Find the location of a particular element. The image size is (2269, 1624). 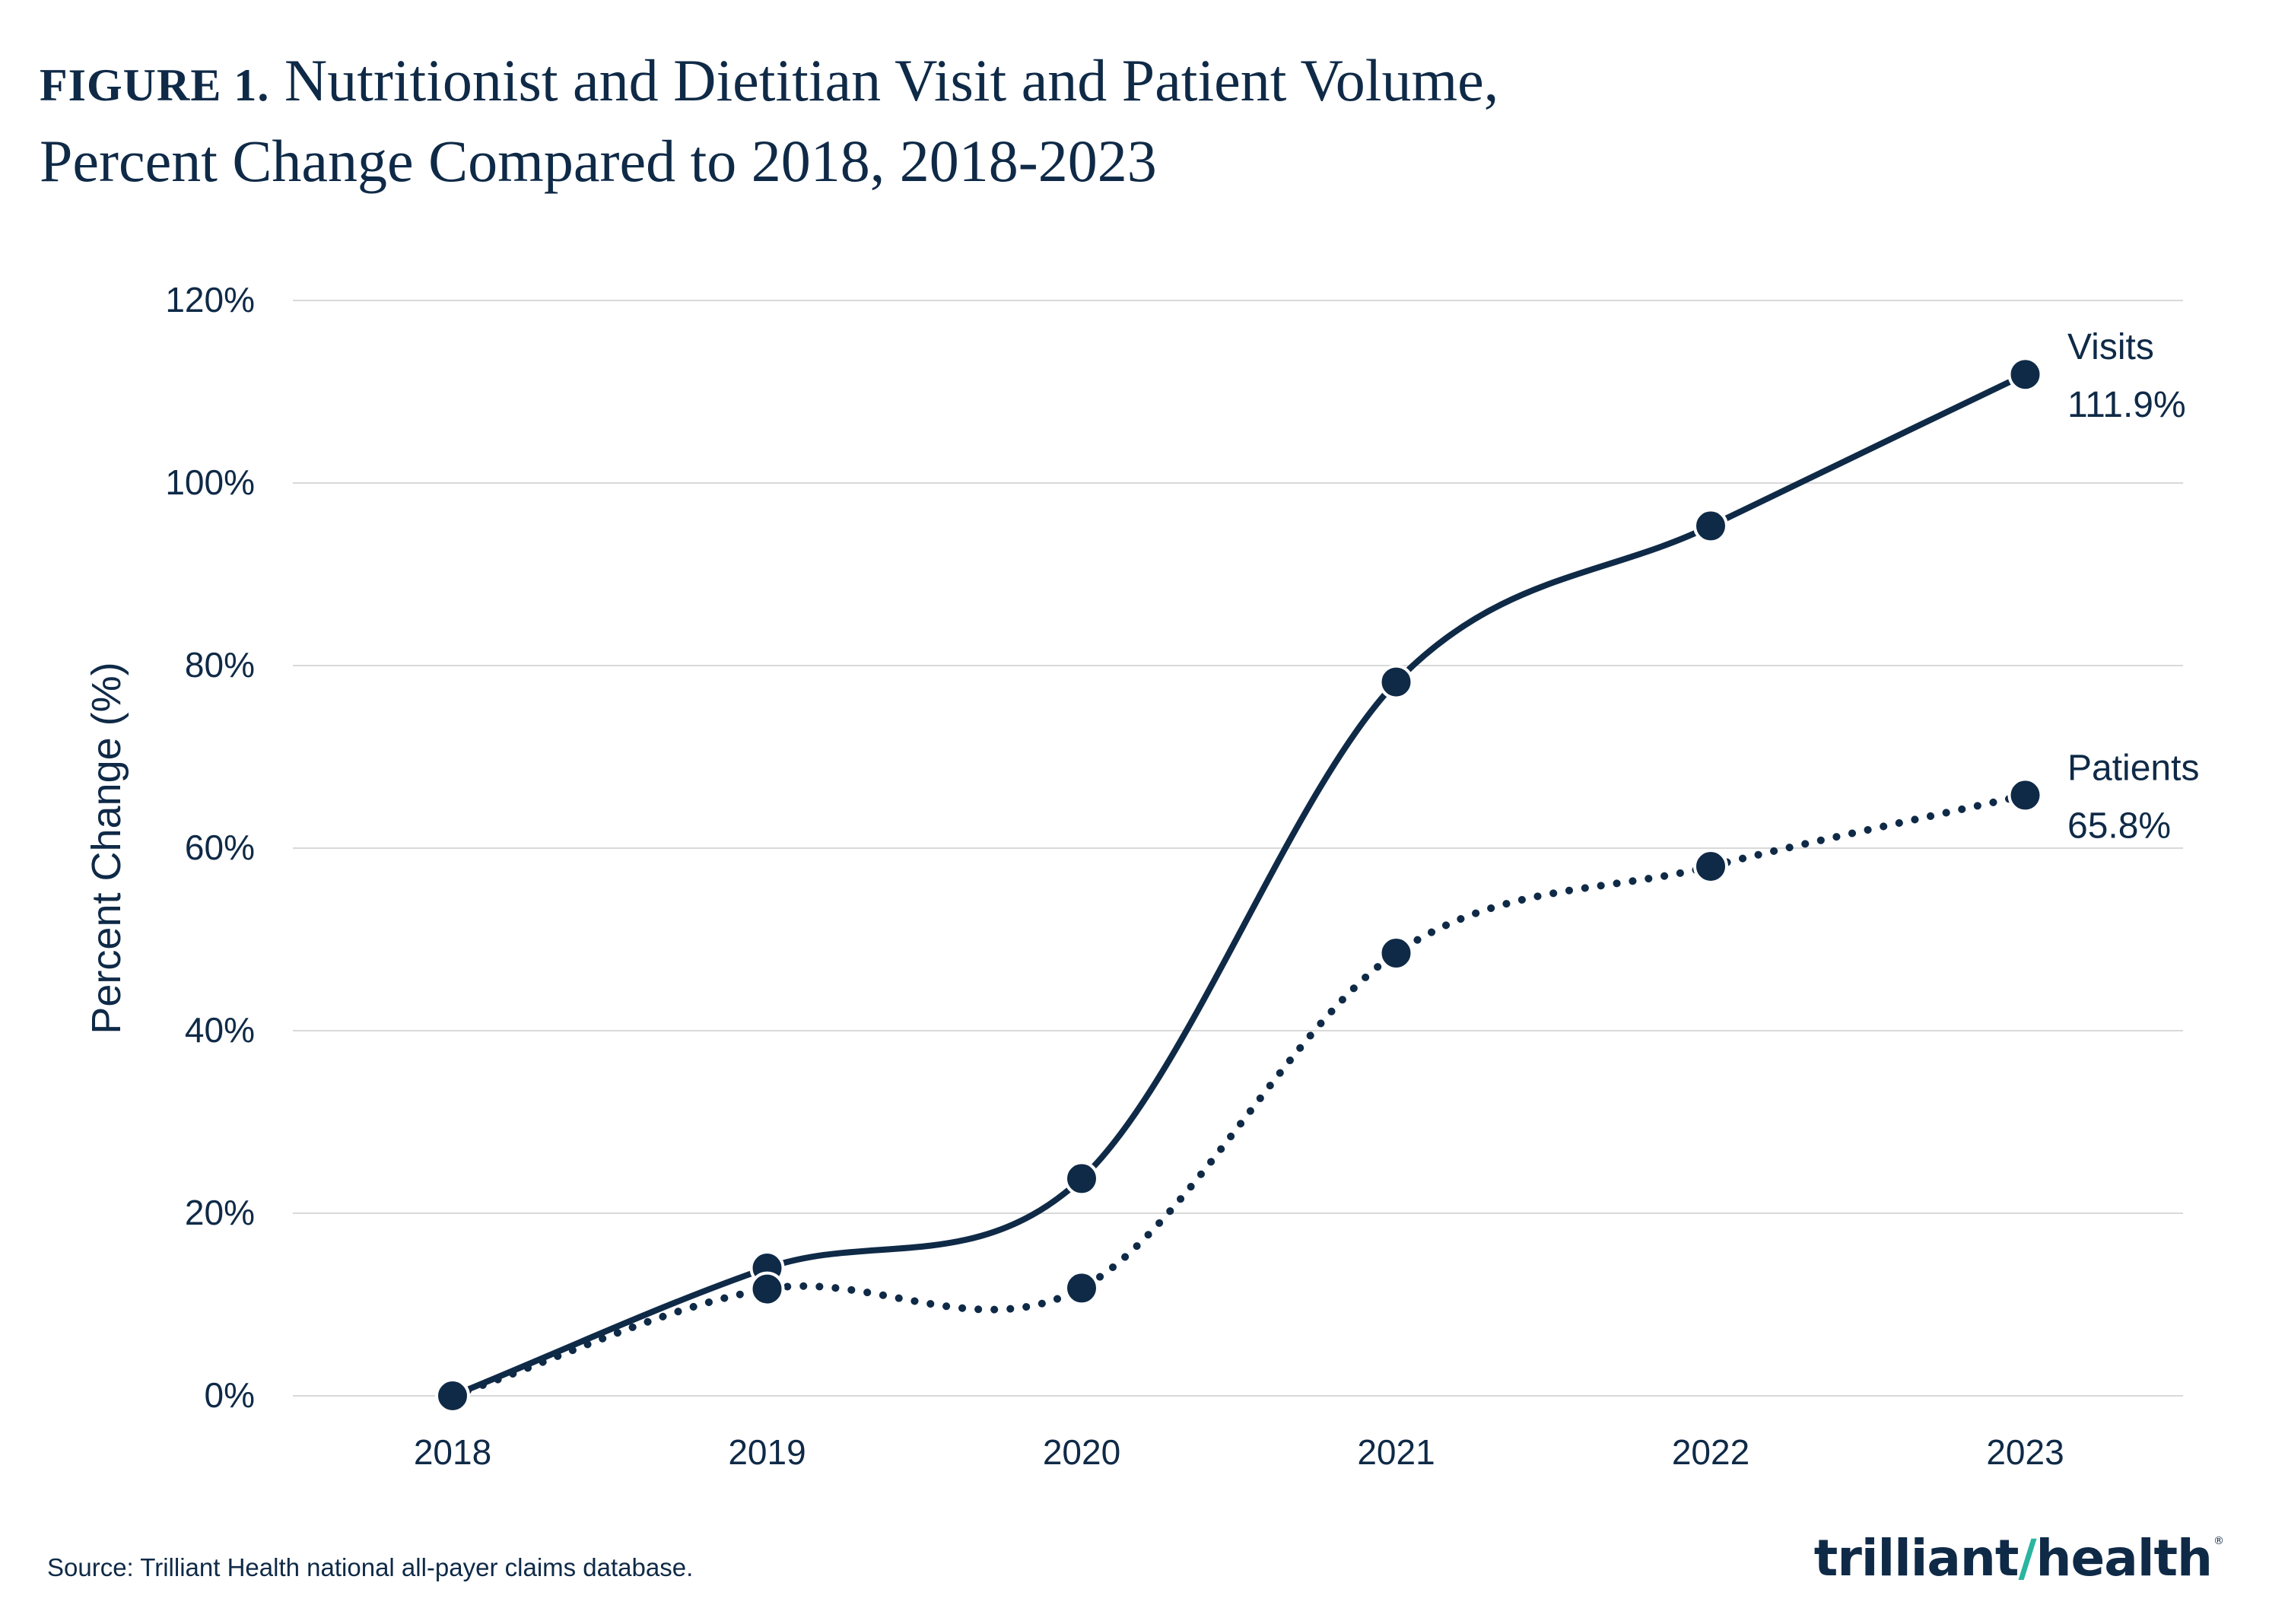

data-point-visits-2022 is located at coordinates (1711, 526).